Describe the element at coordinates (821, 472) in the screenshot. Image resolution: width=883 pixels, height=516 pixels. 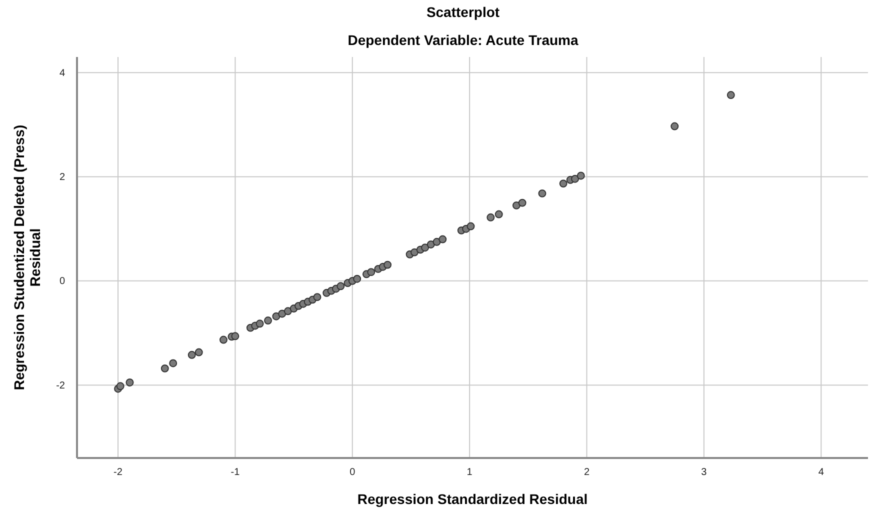
I see `x-tick-label: 4` at that location.